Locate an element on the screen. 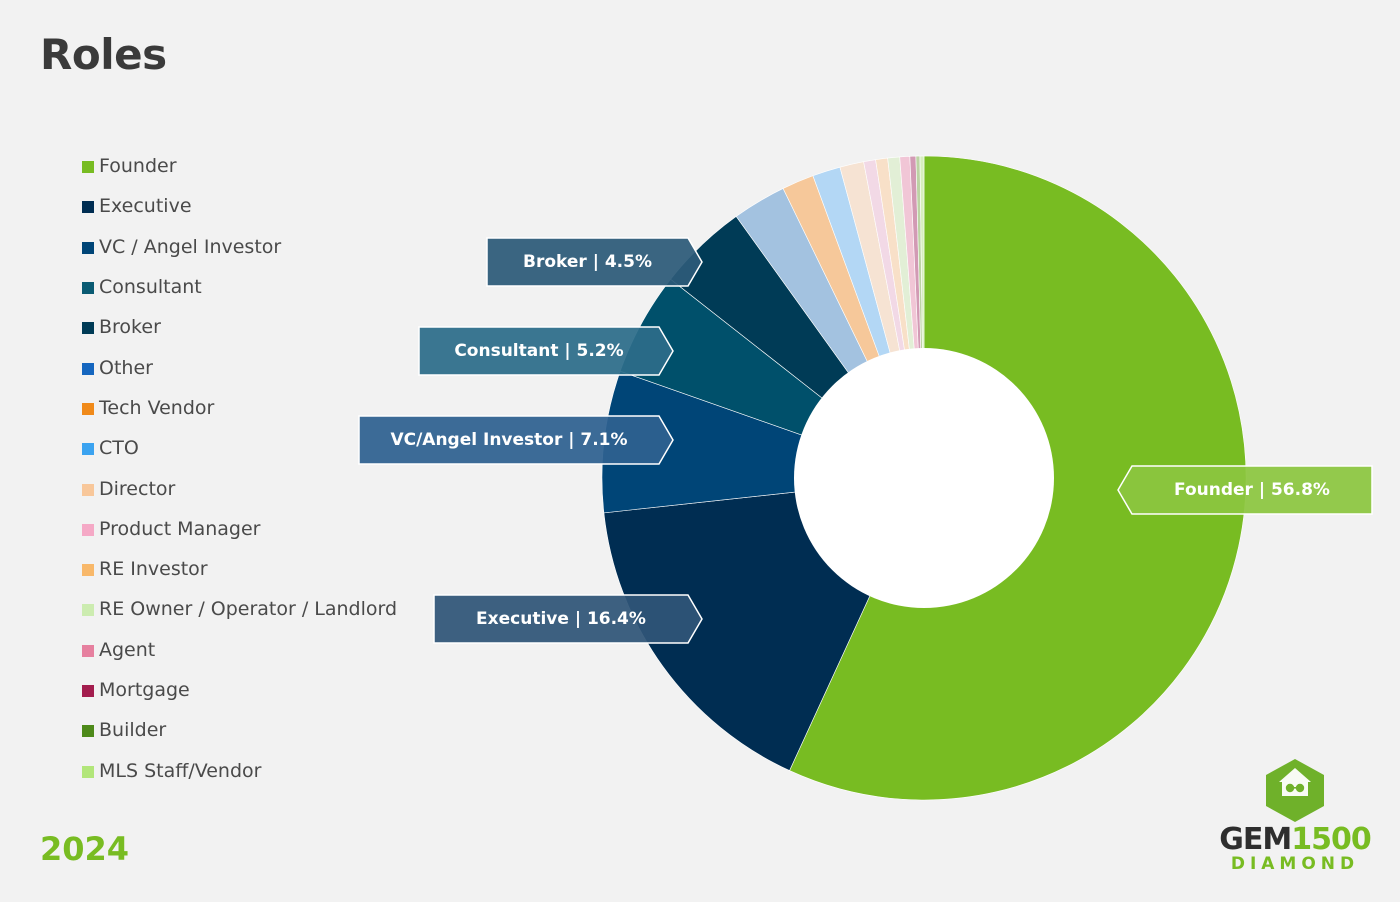  callout-executive: Executive | 16.4% is located at coordinates (568, 619).